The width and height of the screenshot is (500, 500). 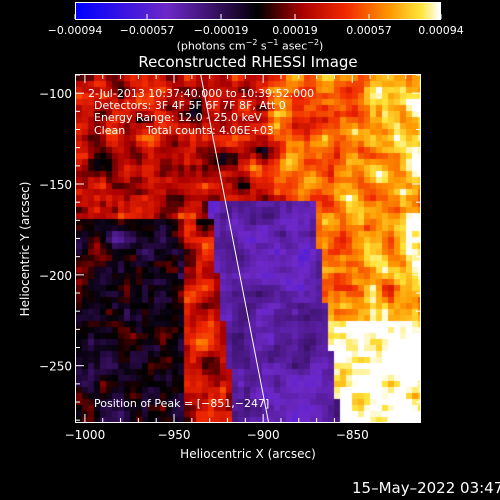 I want to click on colorbar-tick-label: 0.00094, so click(x=441, y=30).